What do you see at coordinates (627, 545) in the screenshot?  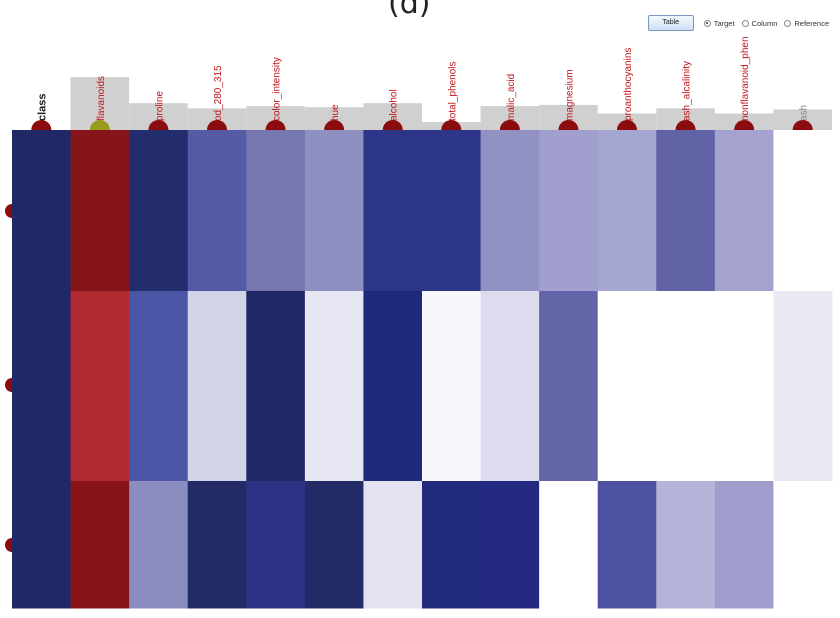 I see `heatmap-cell-r3-proanthocyanins` at bounding box center [627, 545].